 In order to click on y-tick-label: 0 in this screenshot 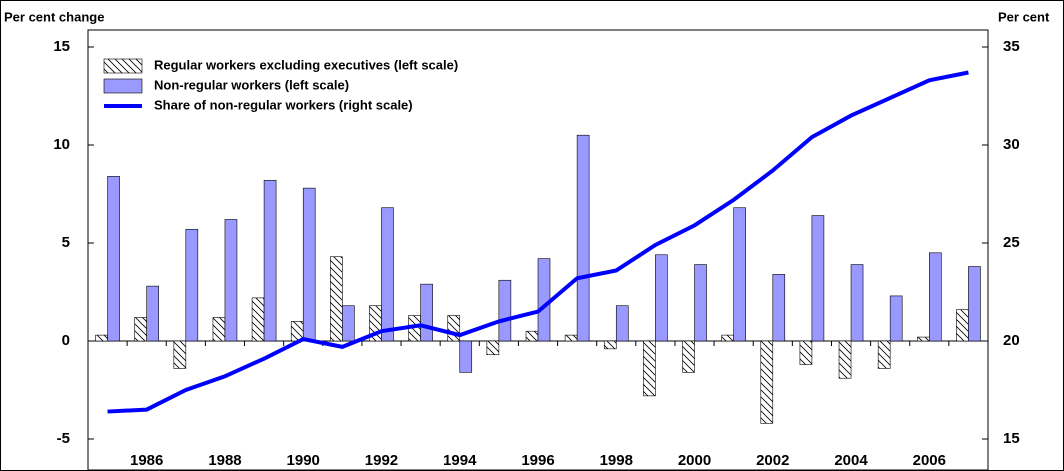, I will do `click(66, 340)`.